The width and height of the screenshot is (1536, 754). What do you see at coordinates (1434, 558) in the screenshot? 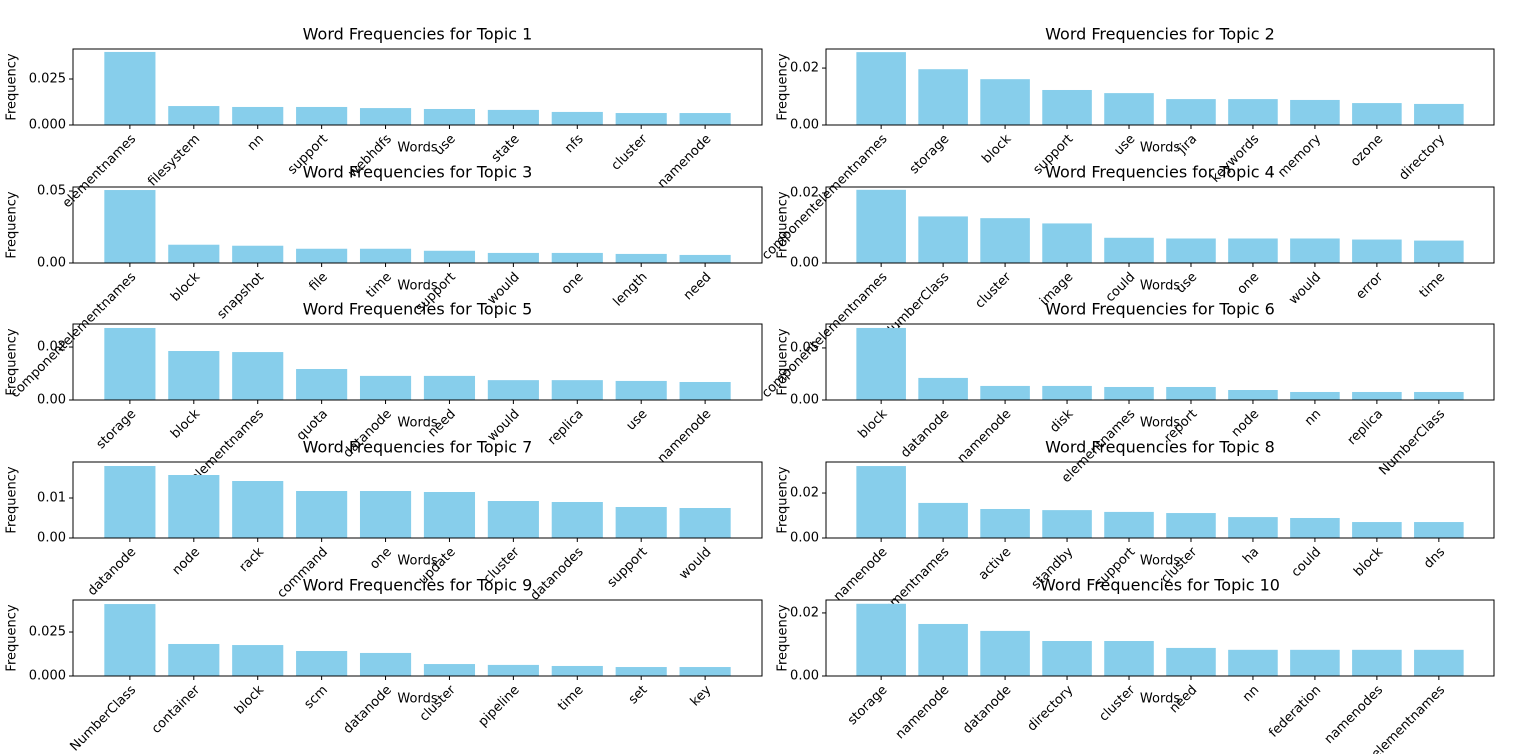
I see `x-tick-label: dns` at bounding box center [1434, 558].